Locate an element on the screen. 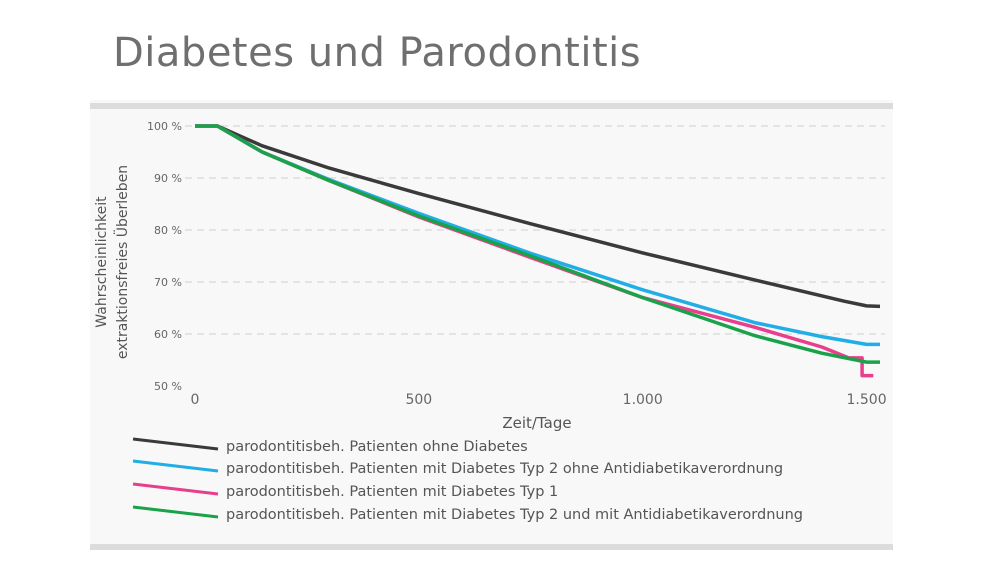 Image resolution: width=1000 pixels, height=563 pixels. legend-label: parodontitisbeh. Patienten ohne Diabetes is located at coordinates (377, 447).